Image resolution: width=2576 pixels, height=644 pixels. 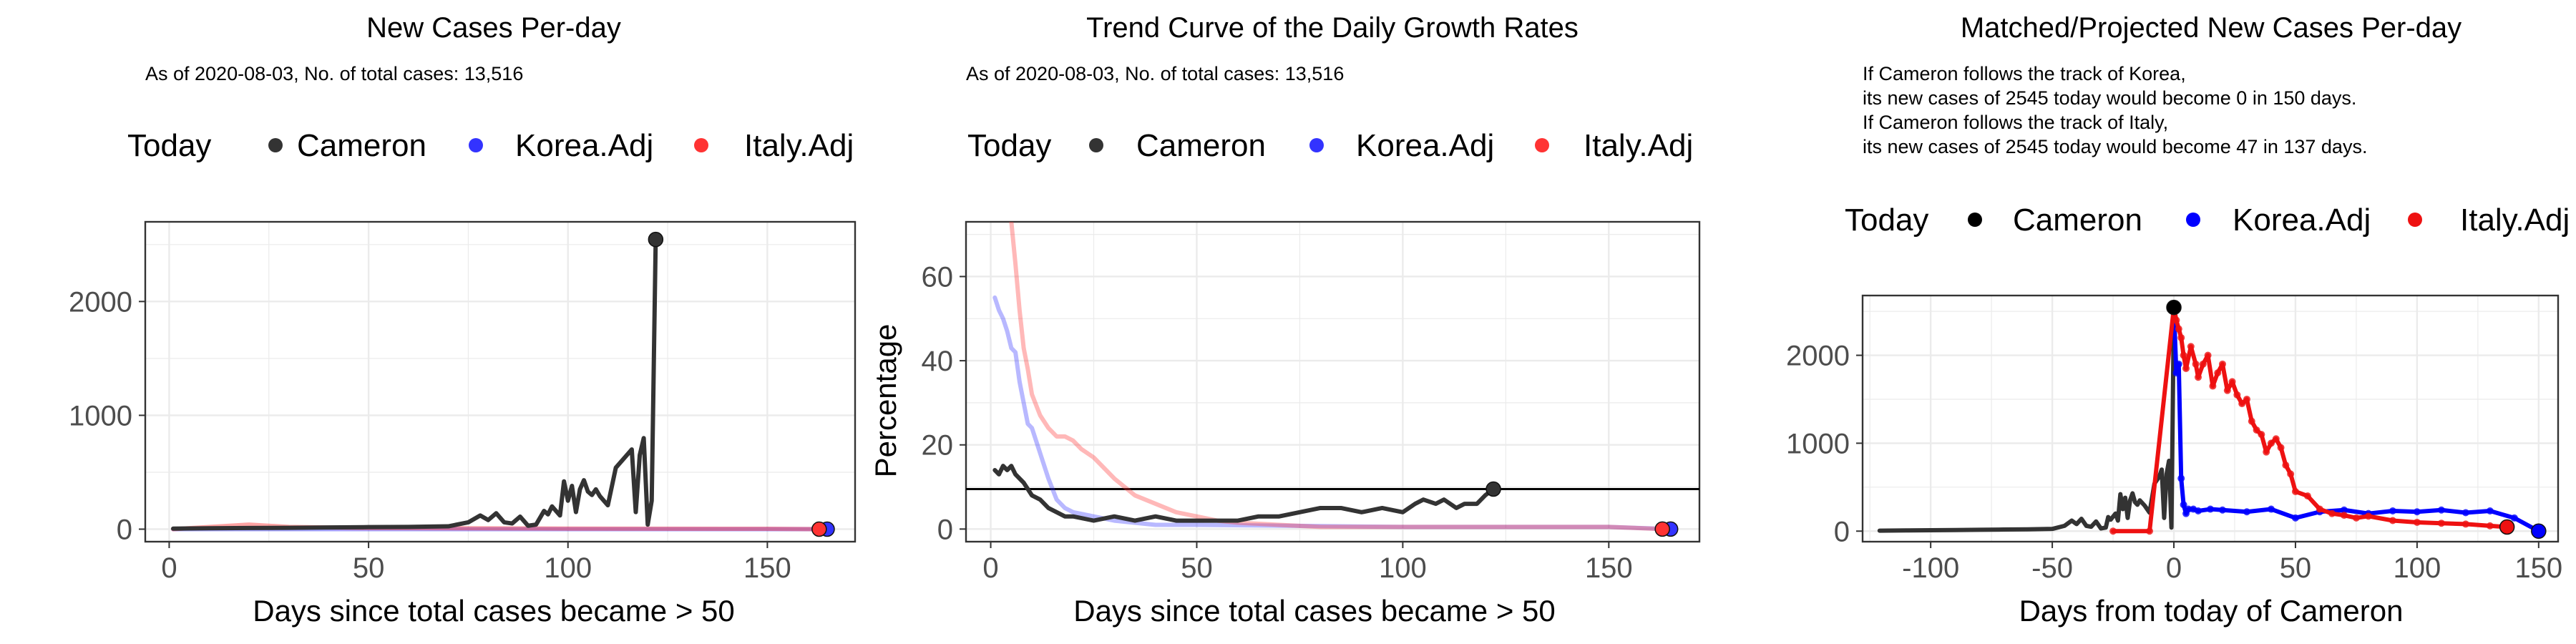 What do you see at coordinates (493, 28) in the screenshot?
I see `panel1-title: New Cases Per-day` at bounding box center [493, 28].